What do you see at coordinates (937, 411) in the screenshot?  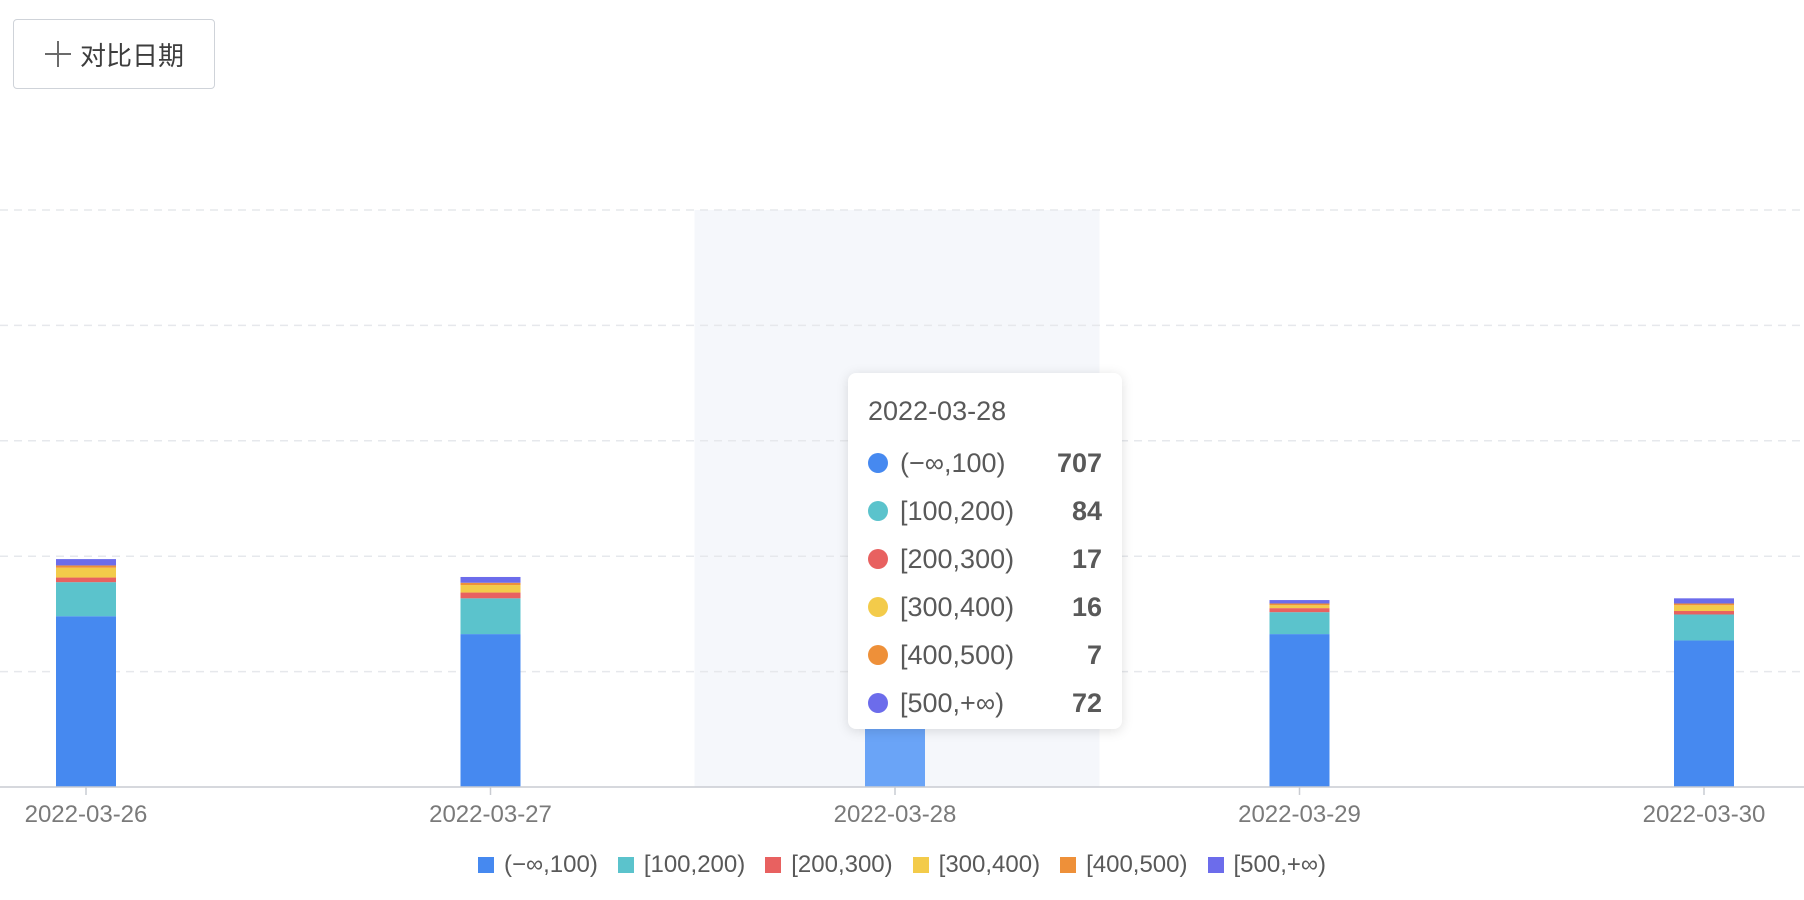 I see `tooltip-title: 2022-03-28` at bounding box center [937, 411].